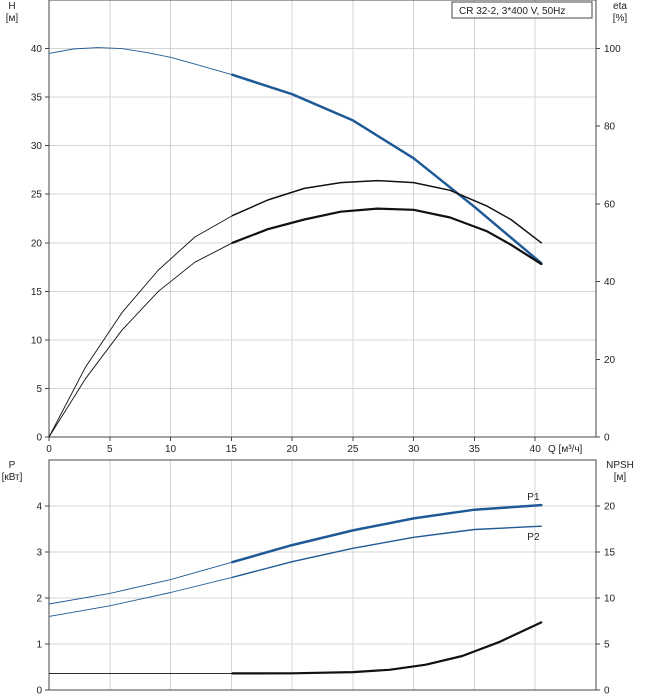  What do you see at coordinates (37, 292) in the screenshot?
I see `y-tick-label: 15` at bounding box center [37, 292].